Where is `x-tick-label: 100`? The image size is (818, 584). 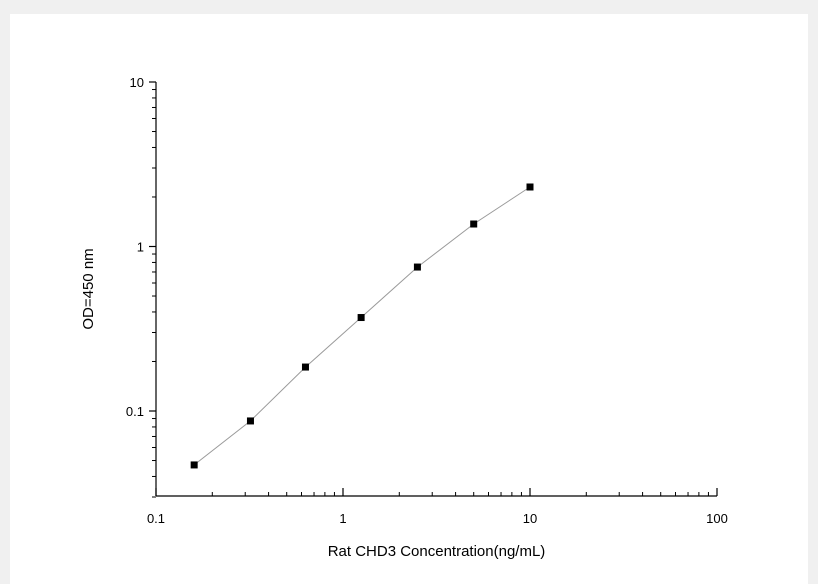
x-tick-label: 100 is located at coordinates (717, 518).